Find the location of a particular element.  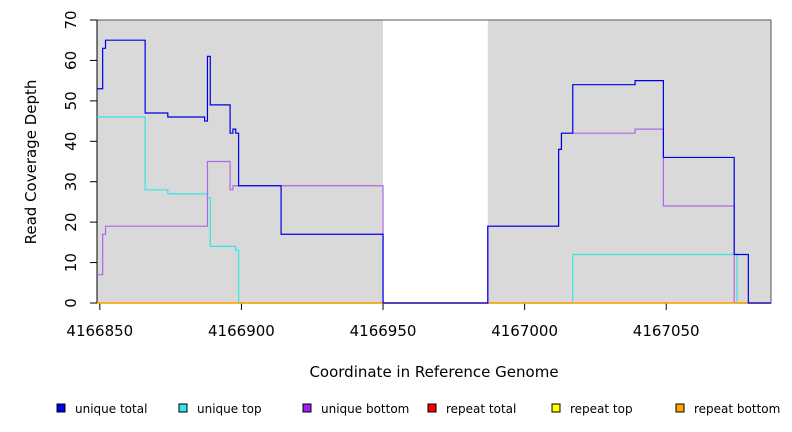

x-tick-label: 4167000 is located at coordinates (524, 331).